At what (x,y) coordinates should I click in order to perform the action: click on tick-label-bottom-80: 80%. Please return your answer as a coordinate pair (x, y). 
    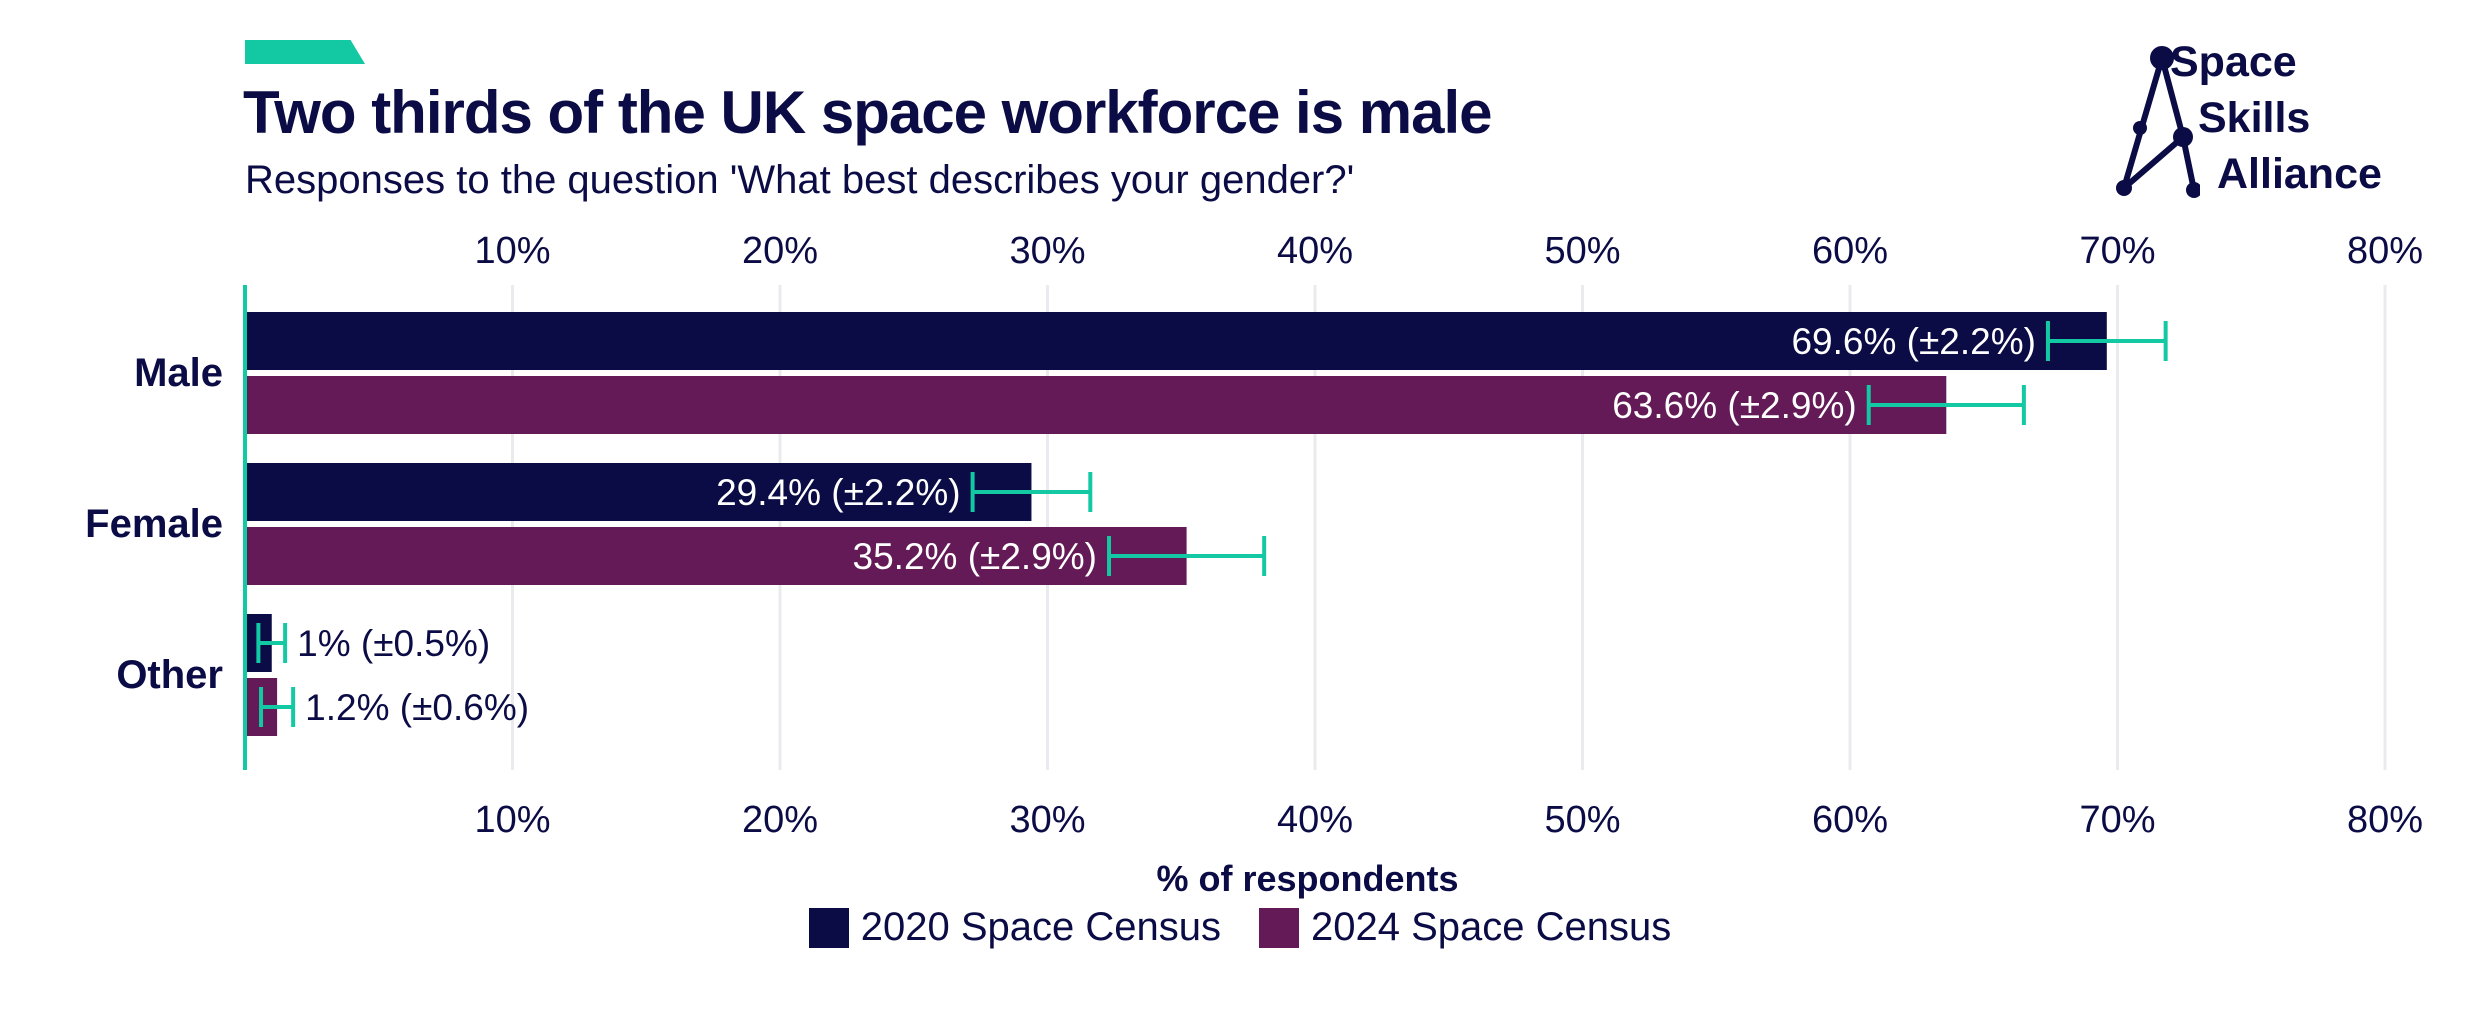
    Looking at the image, I should click on (2385, 820).